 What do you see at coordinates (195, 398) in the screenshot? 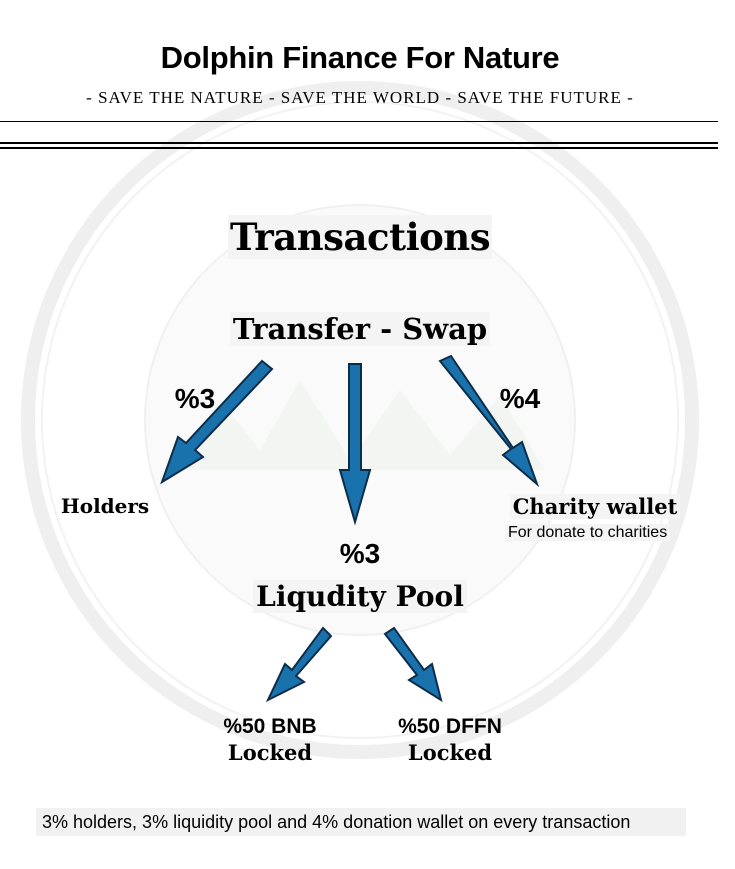
I see `holders-percent: %3` at bounding box center [195, 398].